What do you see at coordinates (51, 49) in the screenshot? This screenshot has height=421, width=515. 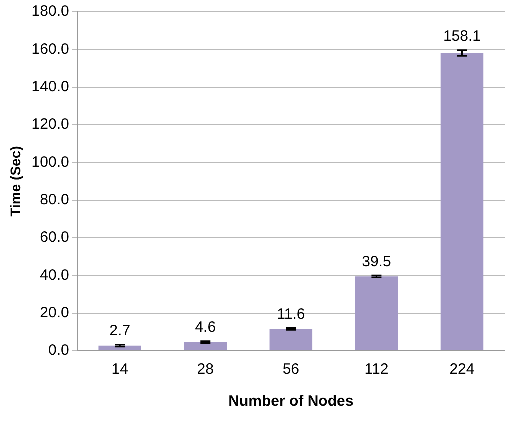 I see `y-tick-label: 160.0` at bounding box center [51, 49].